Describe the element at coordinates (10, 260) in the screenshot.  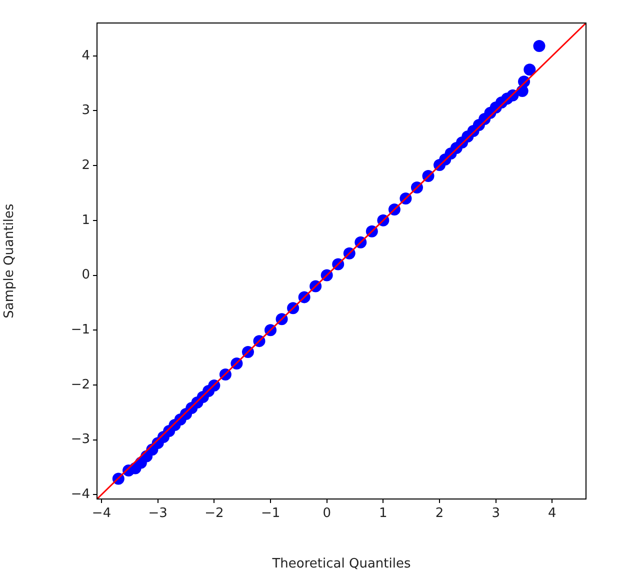
I see `y-axis-title: Sample Quantiles` at that location.